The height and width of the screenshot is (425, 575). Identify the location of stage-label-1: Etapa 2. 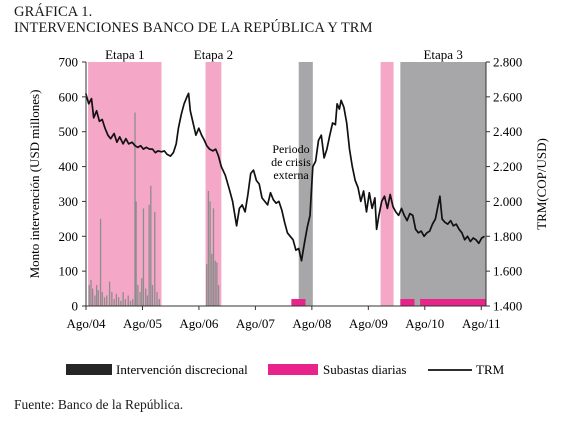
(213, 54).